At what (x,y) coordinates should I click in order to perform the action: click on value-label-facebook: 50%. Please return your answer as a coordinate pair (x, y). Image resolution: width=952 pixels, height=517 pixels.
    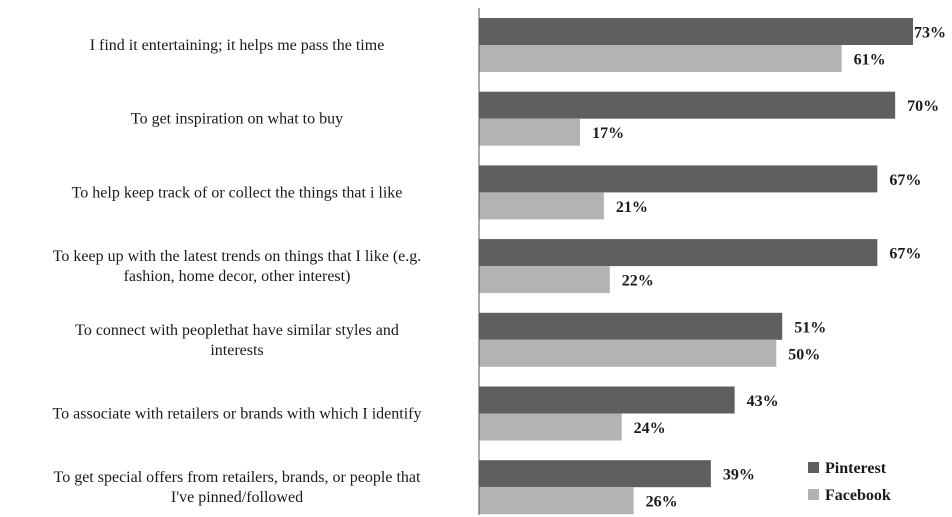
    Looking at the image, I should click on (804, 354).